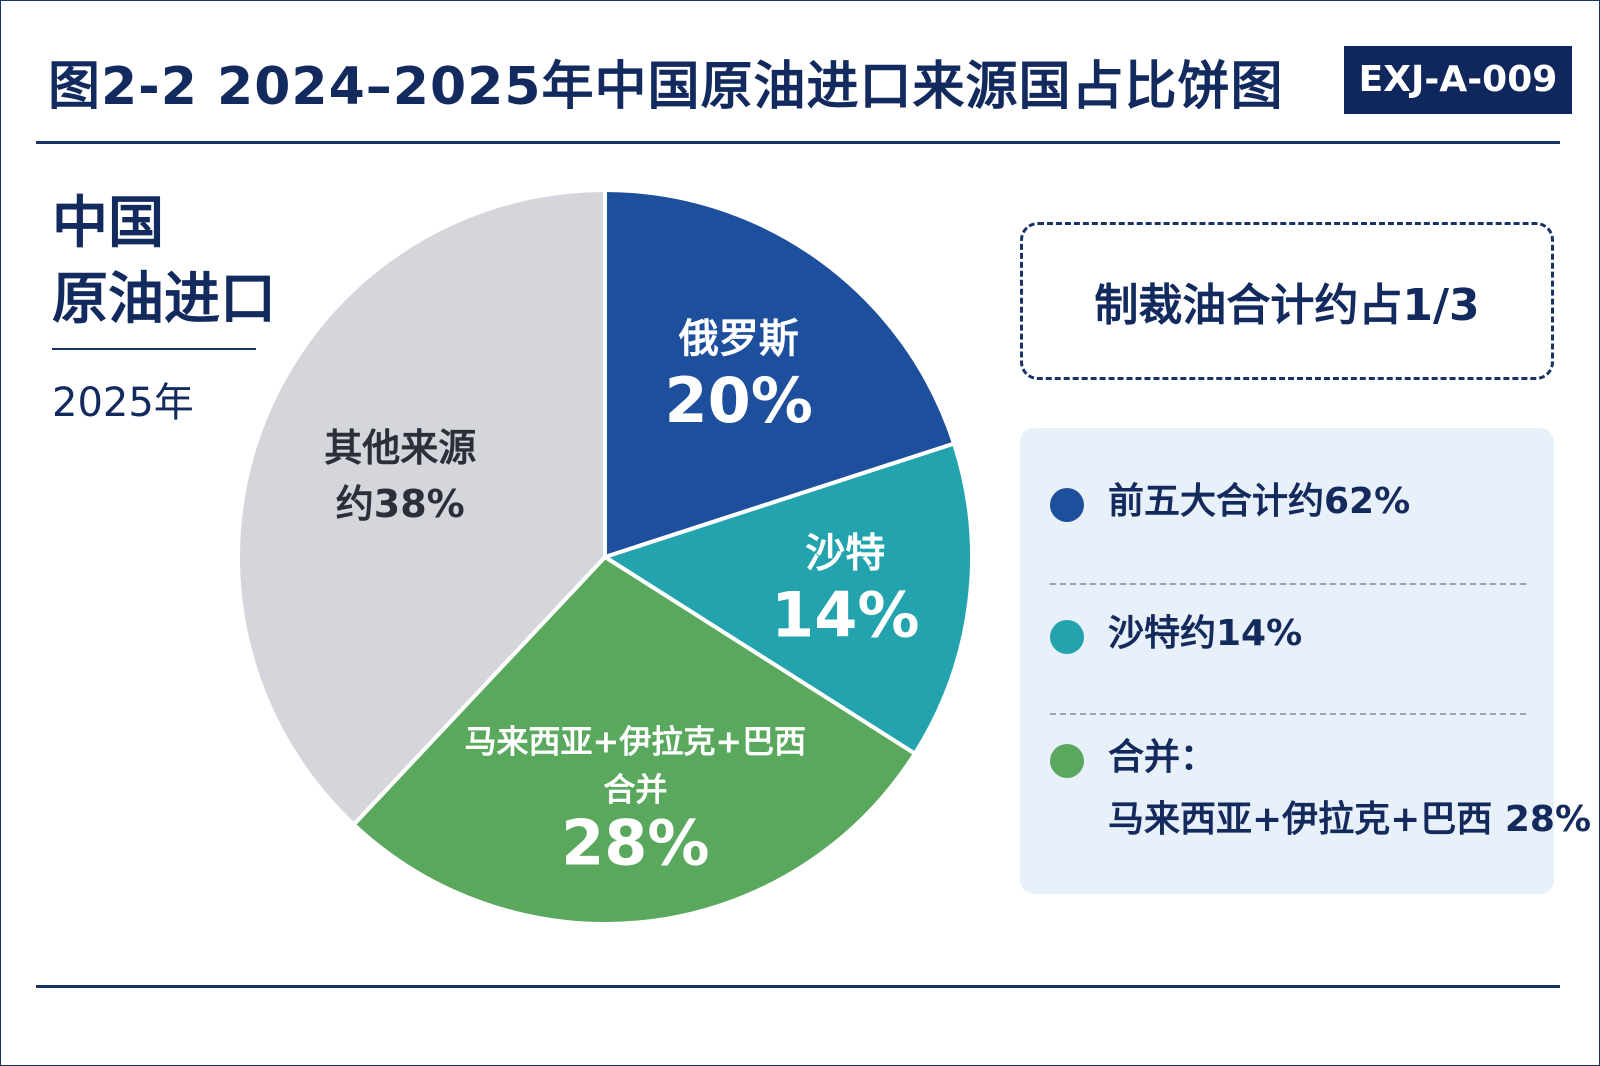  I want to click on side-year: 2025年, so click(123, 403).